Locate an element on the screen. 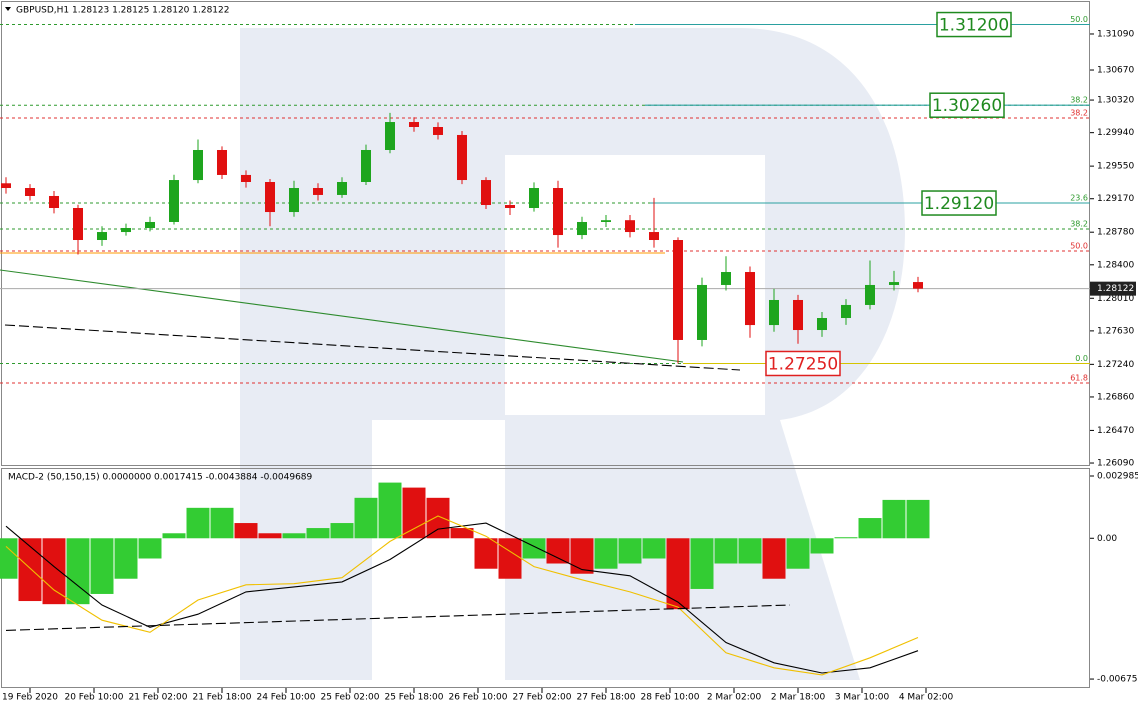 The height and width of the screenshot is (707, 1138). y-tick-label: 1.29170 is located at coordinates (1115, 199).